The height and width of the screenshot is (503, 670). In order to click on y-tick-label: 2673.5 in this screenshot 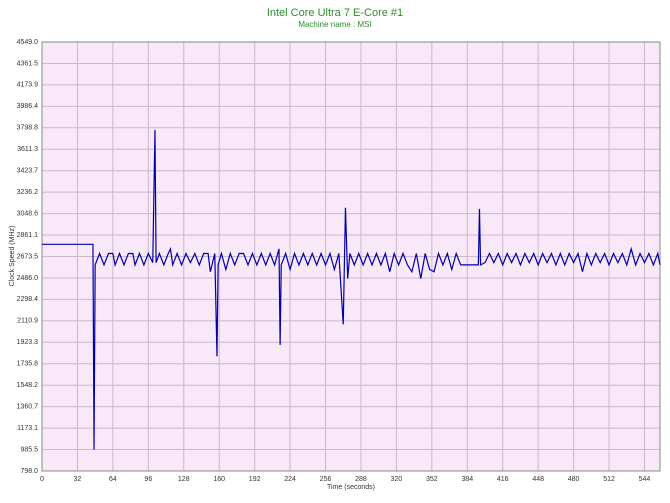, I will do `click(28, 256)`.